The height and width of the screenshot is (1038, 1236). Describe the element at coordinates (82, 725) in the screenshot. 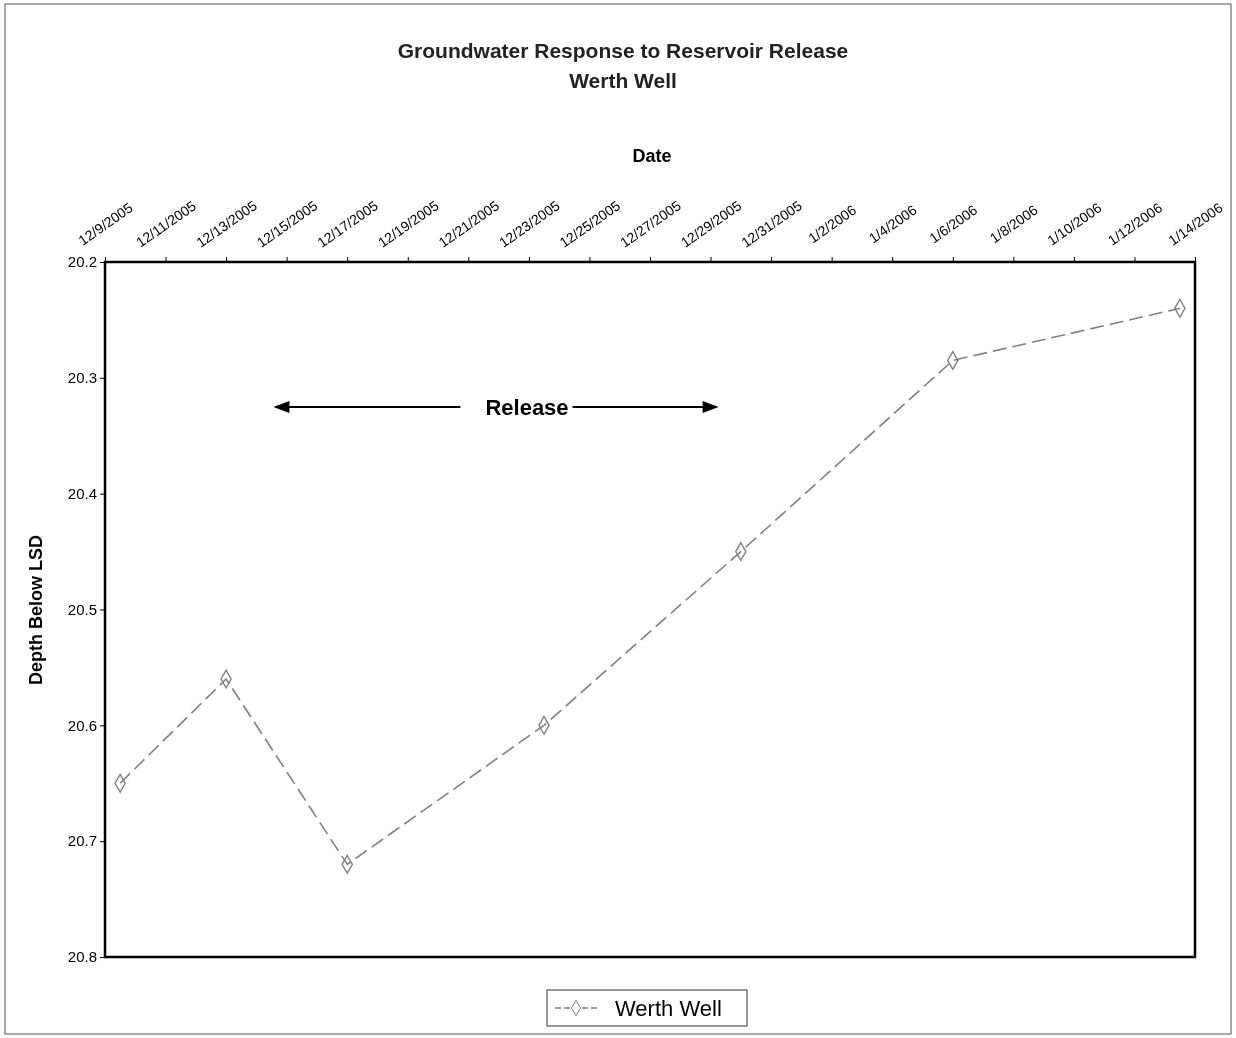

I see `y-tick-label: 20.6` at that location.